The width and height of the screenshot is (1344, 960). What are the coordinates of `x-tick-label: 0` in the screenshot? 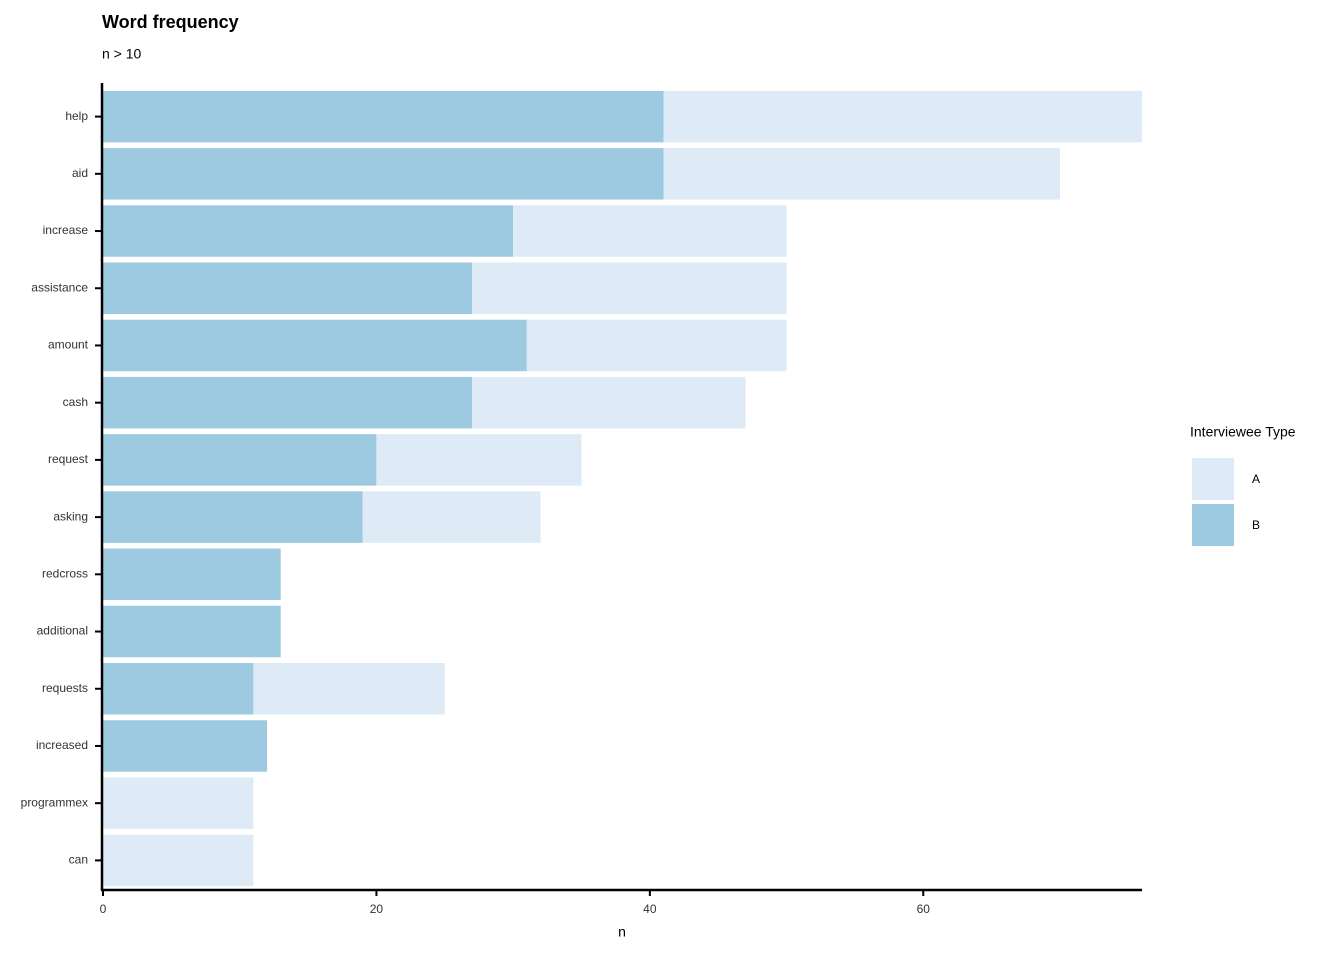 It's located at (103, 909).